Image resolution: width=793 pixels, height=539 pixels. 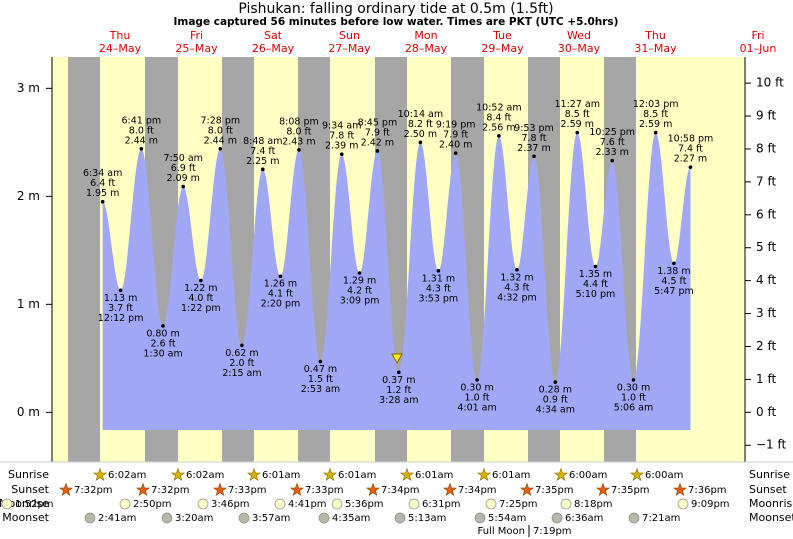 What do you see at coordinates (320, 389) in the screenshot?
I see `tide-label: 2:53 am` at bounding box center [320, 389].